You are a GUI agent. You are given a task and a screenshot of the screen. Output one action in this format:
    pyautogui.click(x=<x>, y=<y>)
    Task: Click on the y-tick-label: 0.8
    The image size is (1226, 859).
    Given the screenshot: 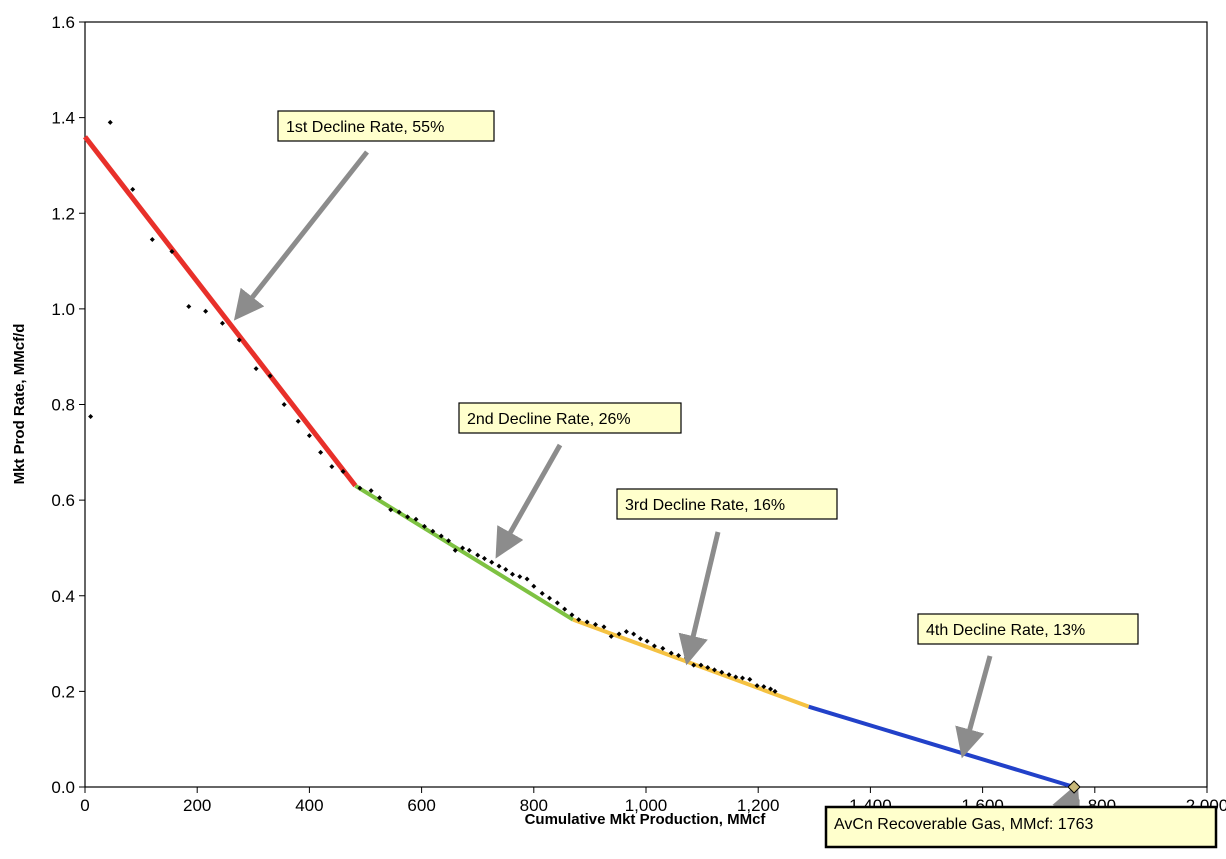 What is the action you would take?
    pyautogui.click(x=63, y=405)
    